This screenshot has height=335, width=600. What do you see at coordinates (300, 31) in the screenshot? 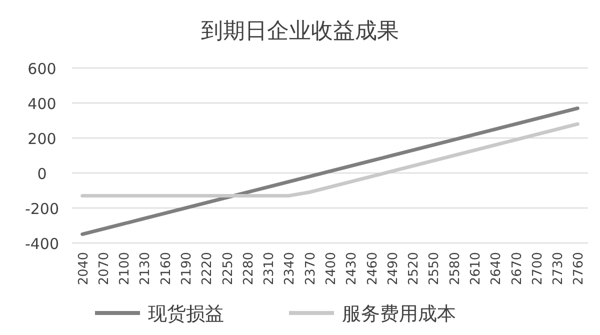
I see `chart-title: 到期日企业收益成果` at bounding box center [300, 31].